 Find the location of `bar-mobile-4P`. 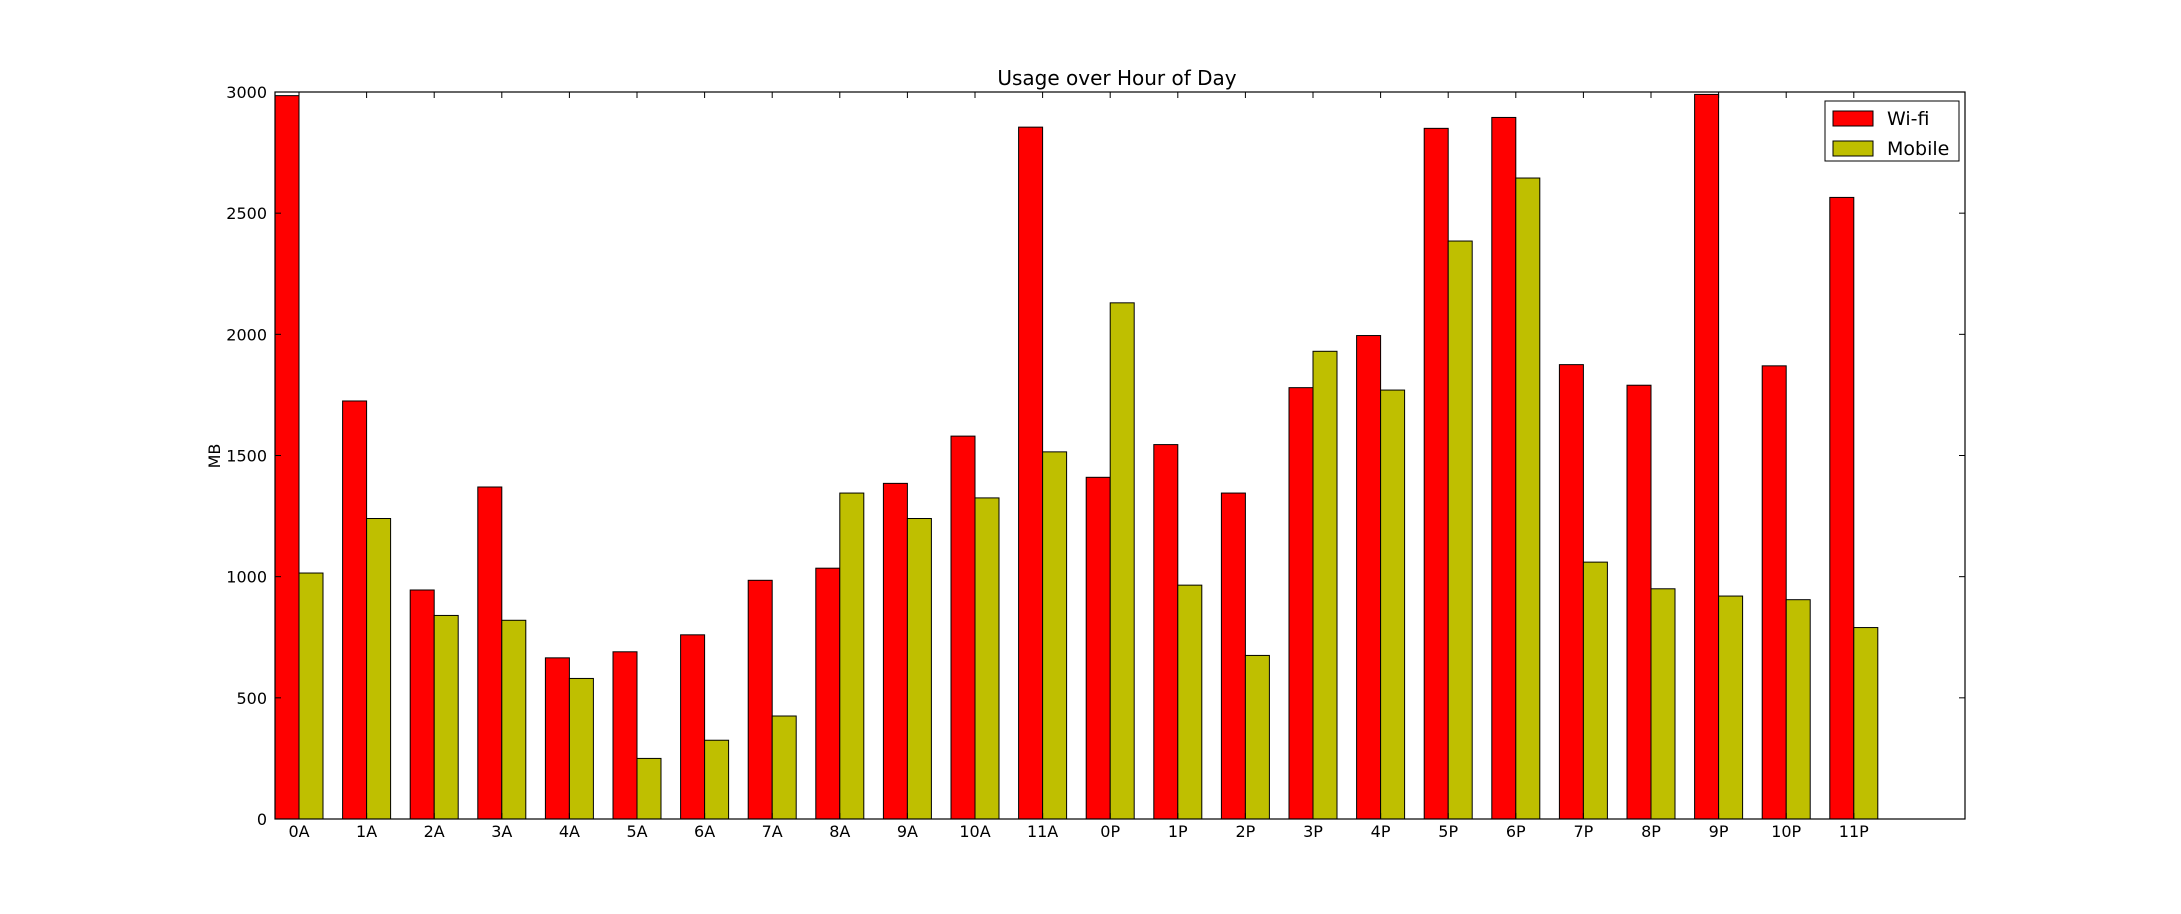

bar-mobile-4P is located at coordinates (1393, 604).